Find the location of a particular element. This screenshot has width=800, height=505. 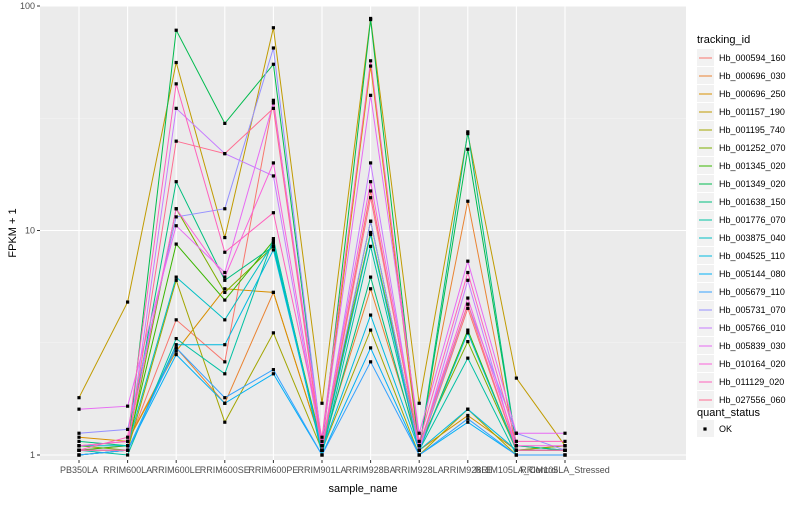

legend-item-label: Hb_005766_010 is located at coordinates (752, 328).